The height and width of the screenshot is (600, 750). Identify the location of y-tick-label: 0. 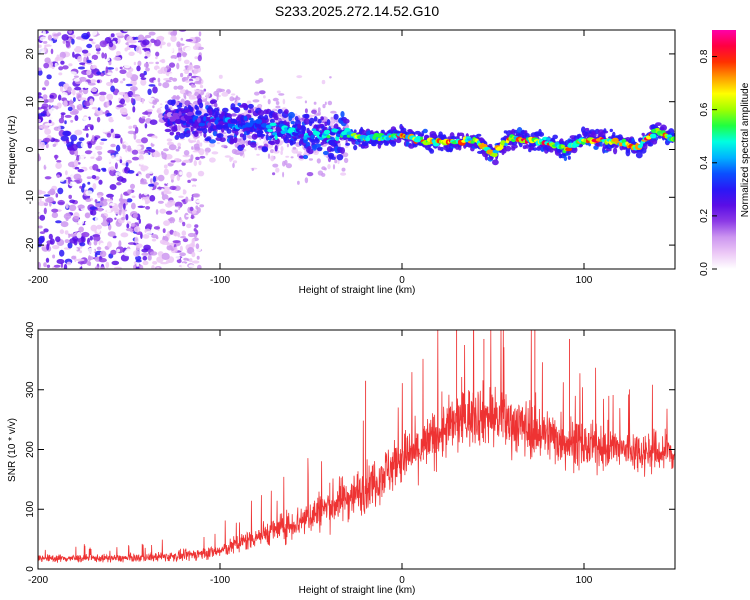
(30, 569).